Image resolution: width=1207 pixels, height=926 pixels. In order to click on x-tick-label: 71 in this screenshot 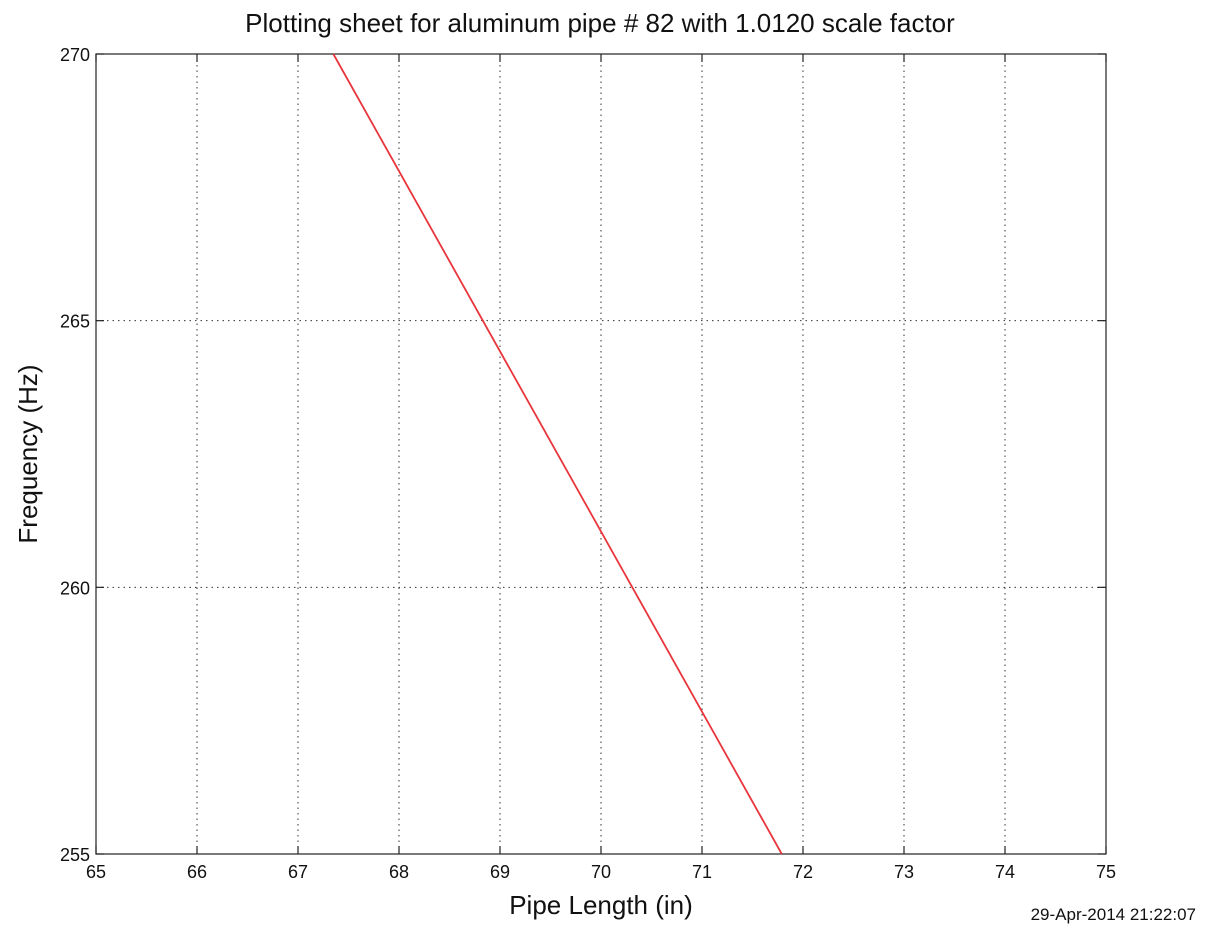, I will do `click(702, 872)`.